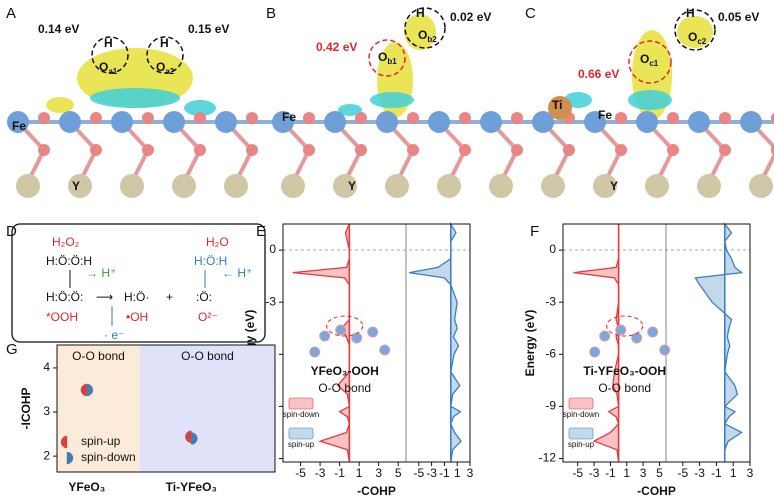 Image resolution: width=774 pixels, height=501 pixels. What do you see at coordinates (66, 242) in the screenshot?
I see `species-label: H₂O₂` at bounding box center [66, 242].